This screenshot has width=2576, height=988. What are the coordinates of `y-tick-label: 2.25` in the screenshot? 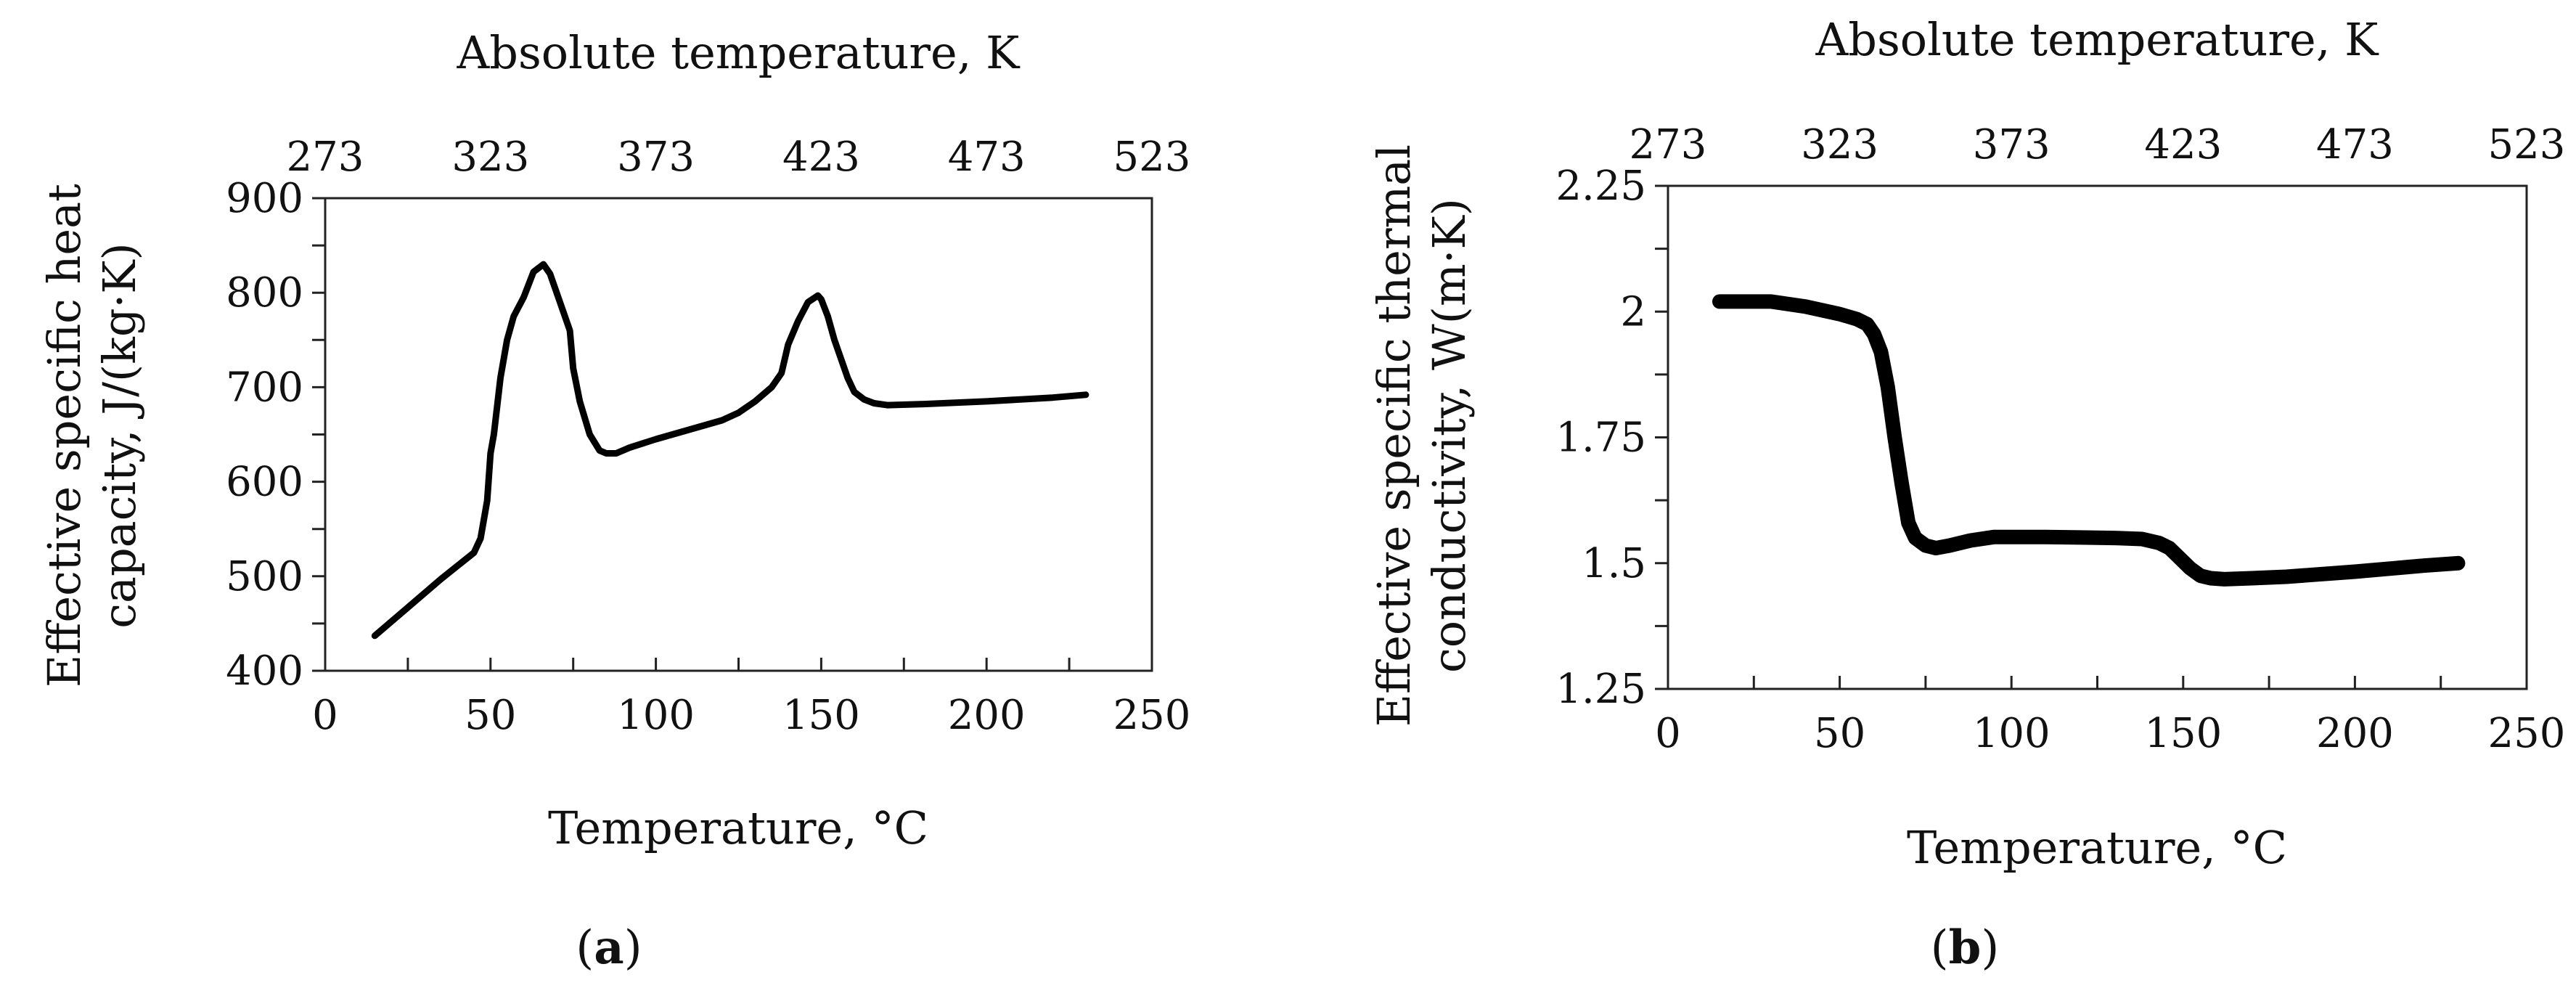 It's located at (1601, 186).